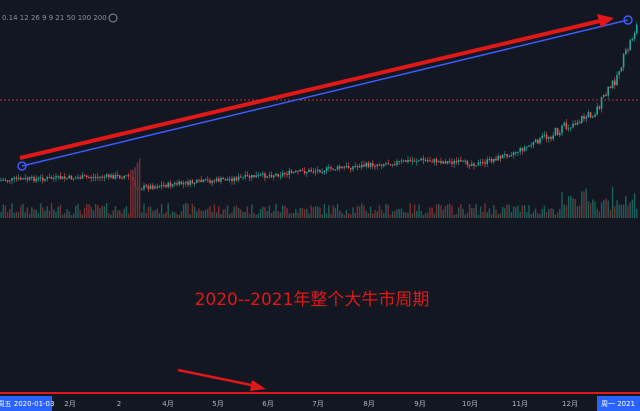 The width and height of the screenshot is (640, 411). What do you see at coordinates (470, 404) in the screenshot?
I see `time-axis-label: 10月` at bounding box center [470, 404].